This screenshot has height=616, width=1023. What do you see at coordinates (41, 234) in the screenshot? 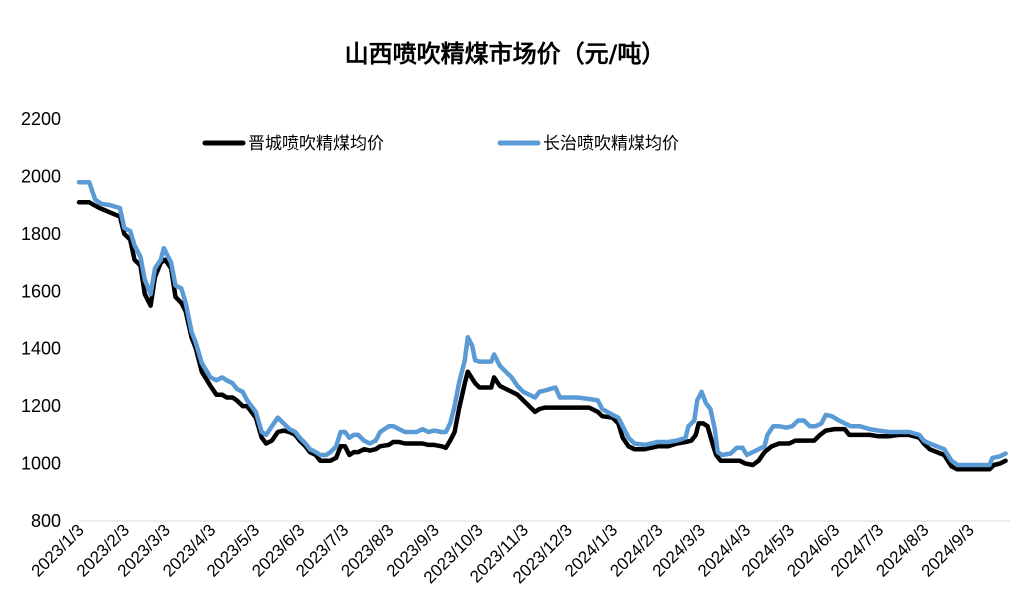
I see `y-tick-label: 1800` at bounding box center [41, 234].